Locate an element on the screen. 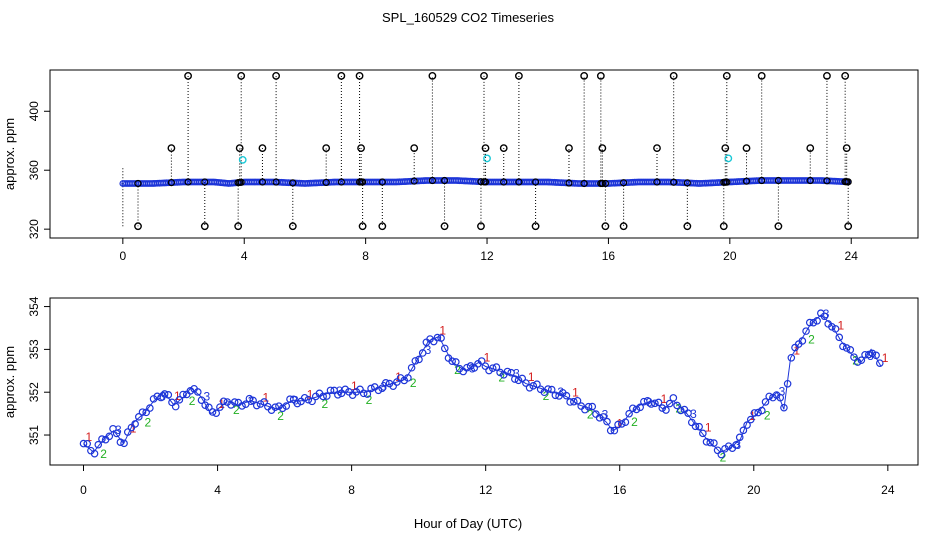  top-x-tick-label: 12 is located at coordinates (487, 256).